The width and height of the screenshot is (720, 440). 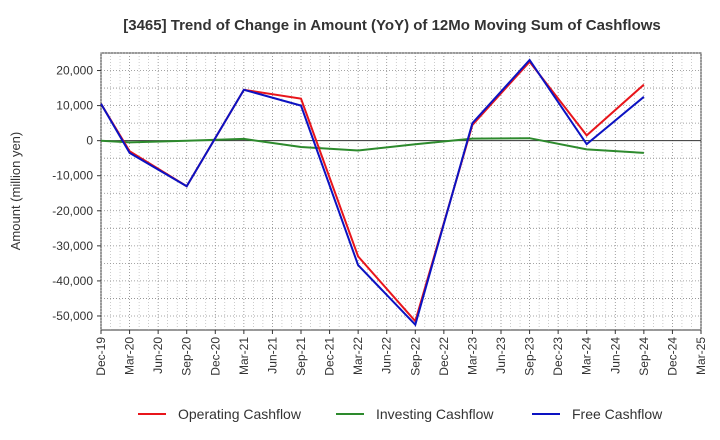 I want to click on y-axis-title: Amount (million yen), so click(x=15, y=191).